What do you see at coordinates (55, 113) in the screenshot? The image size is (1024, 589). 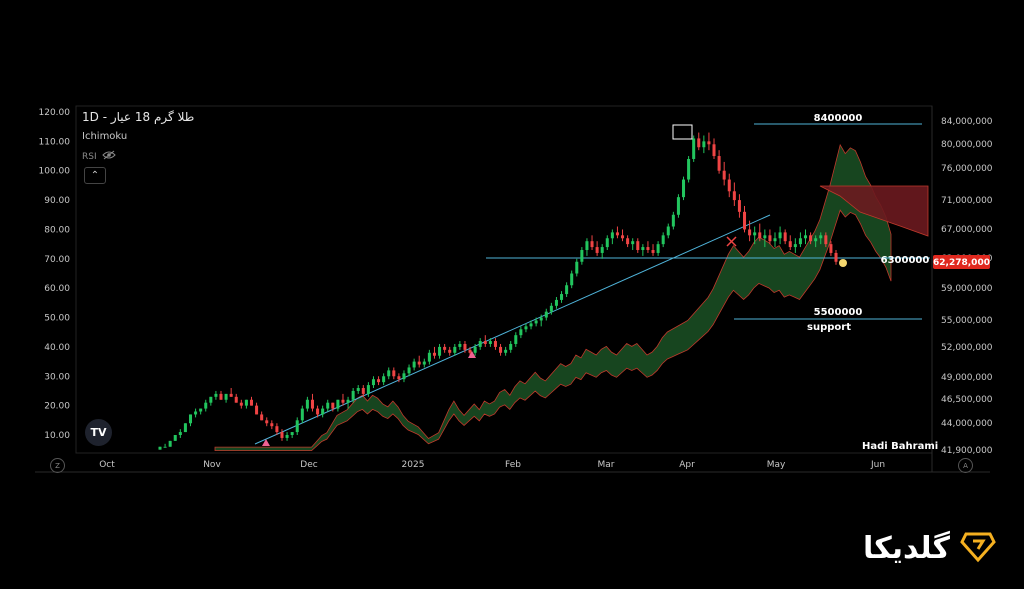 I see `left-axis-tick-label: 120.00` at bounding box center [55, 113].